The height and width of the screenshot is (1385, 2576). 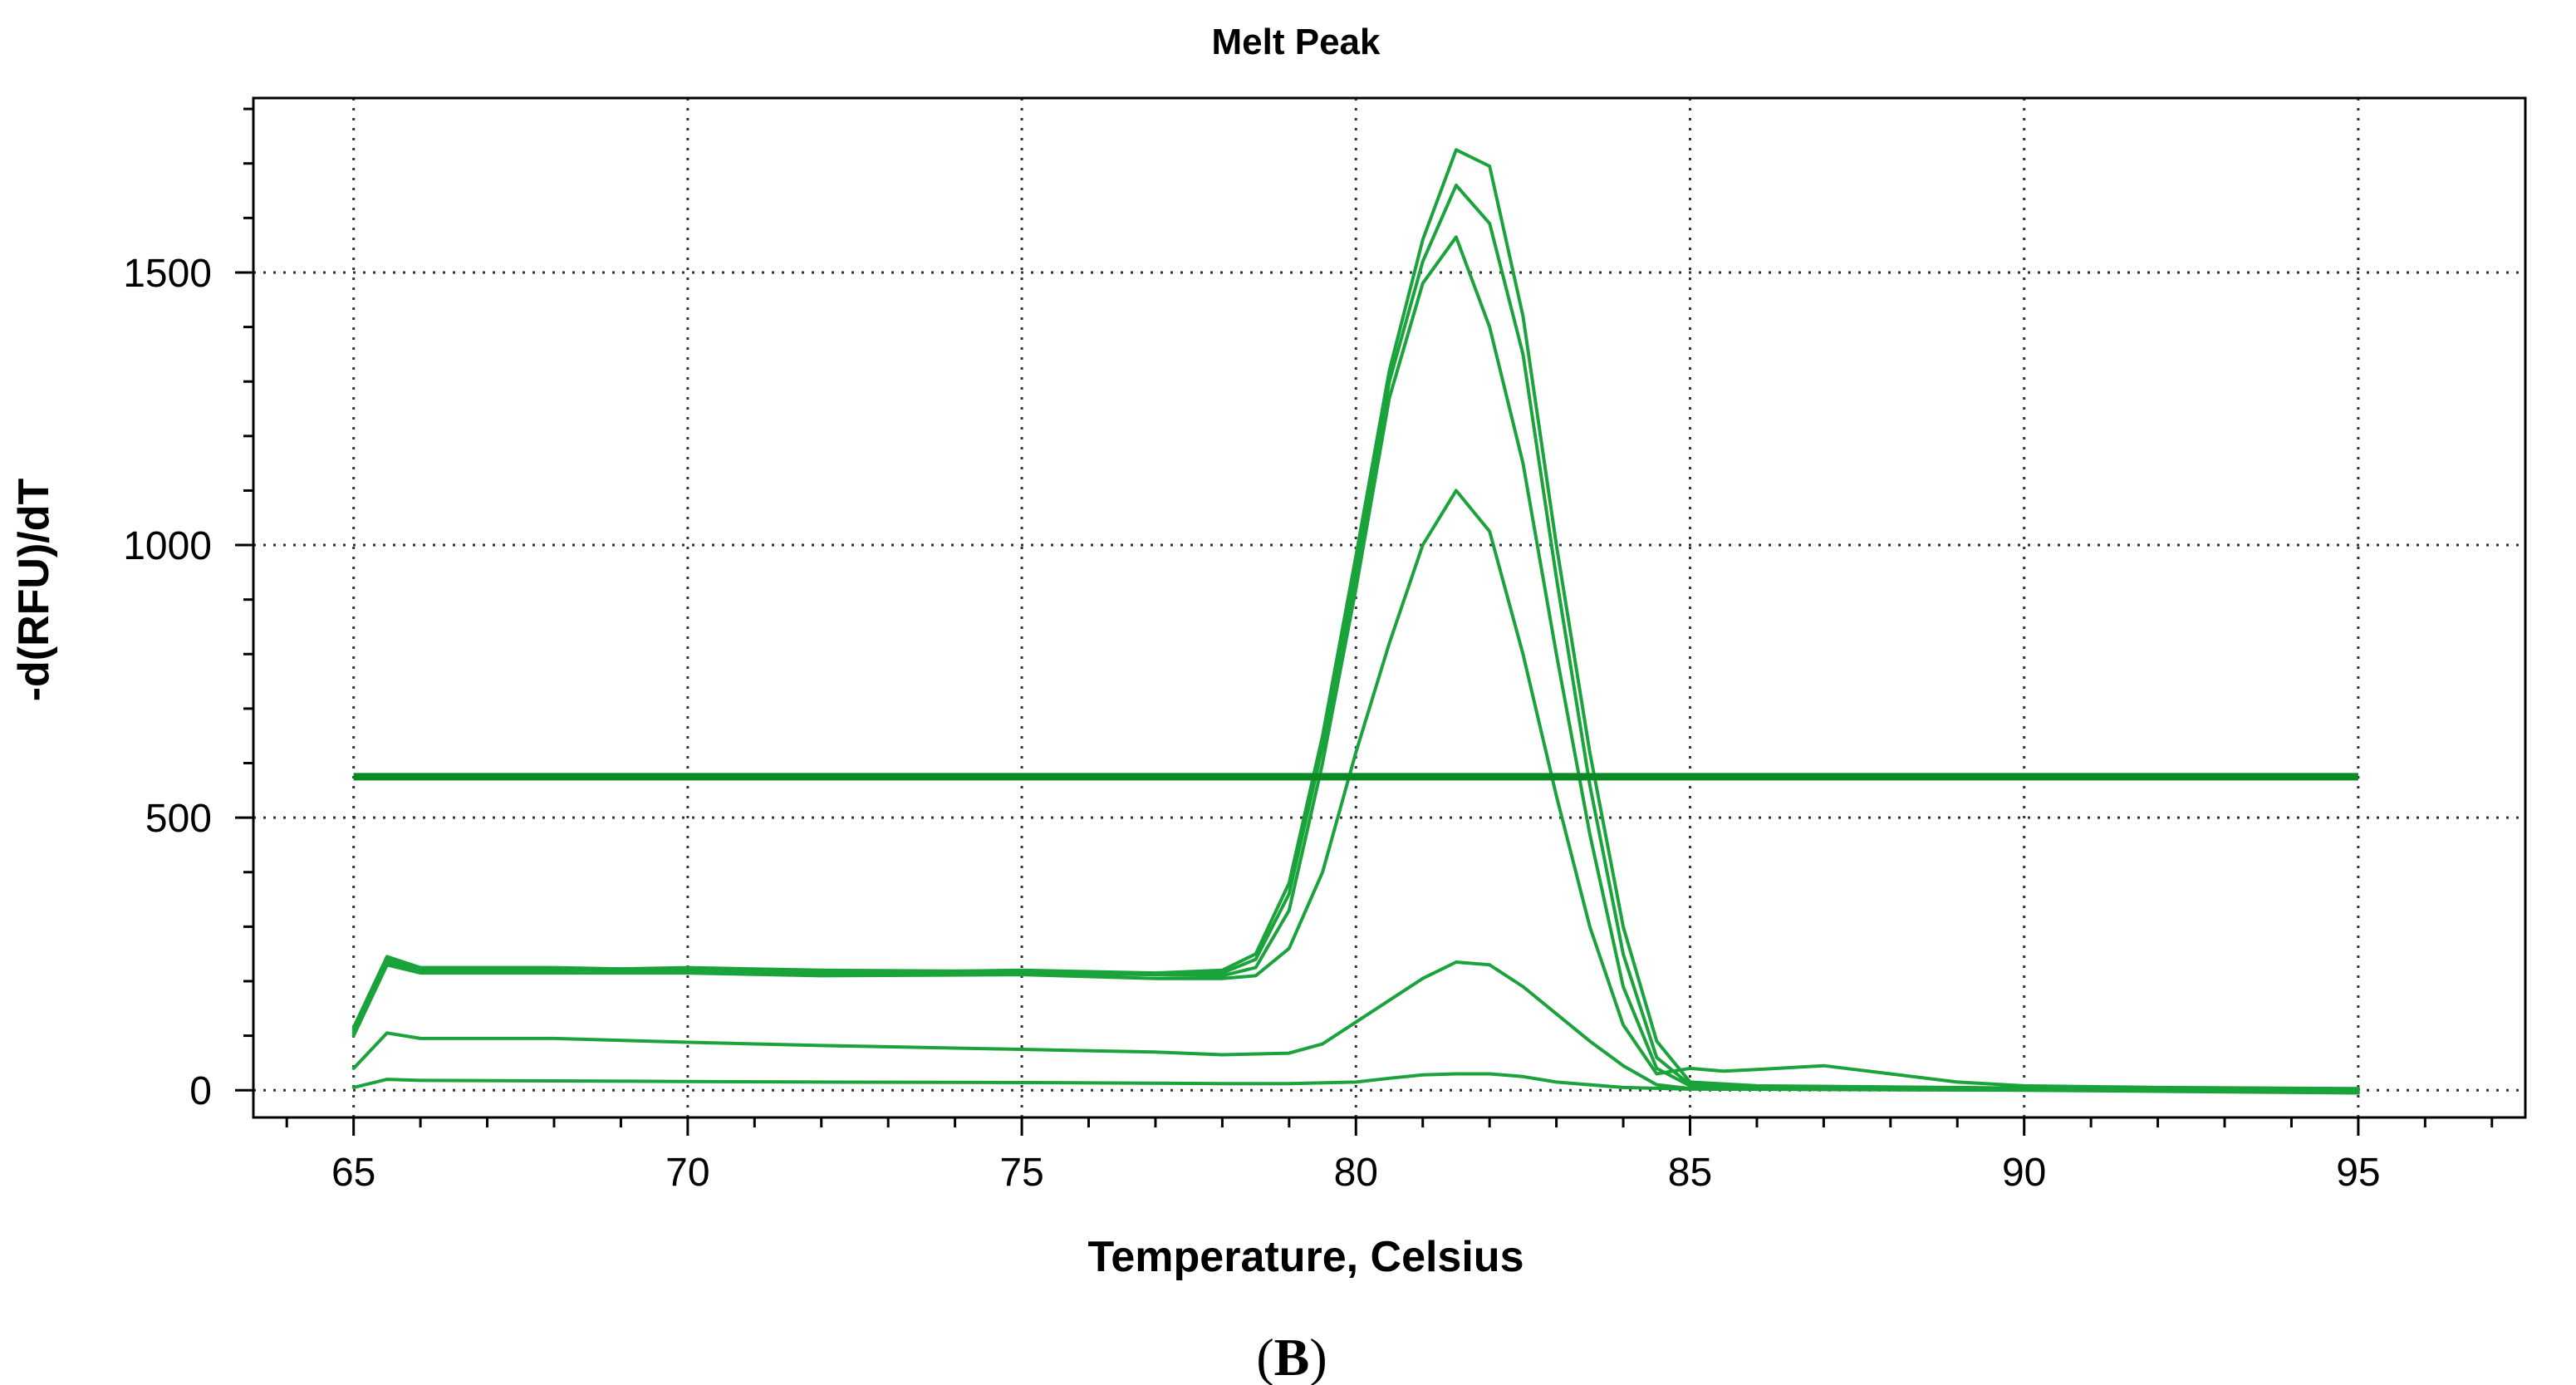 I want to click on chart-title: Melt Peak, so click(x=1296, y=42).